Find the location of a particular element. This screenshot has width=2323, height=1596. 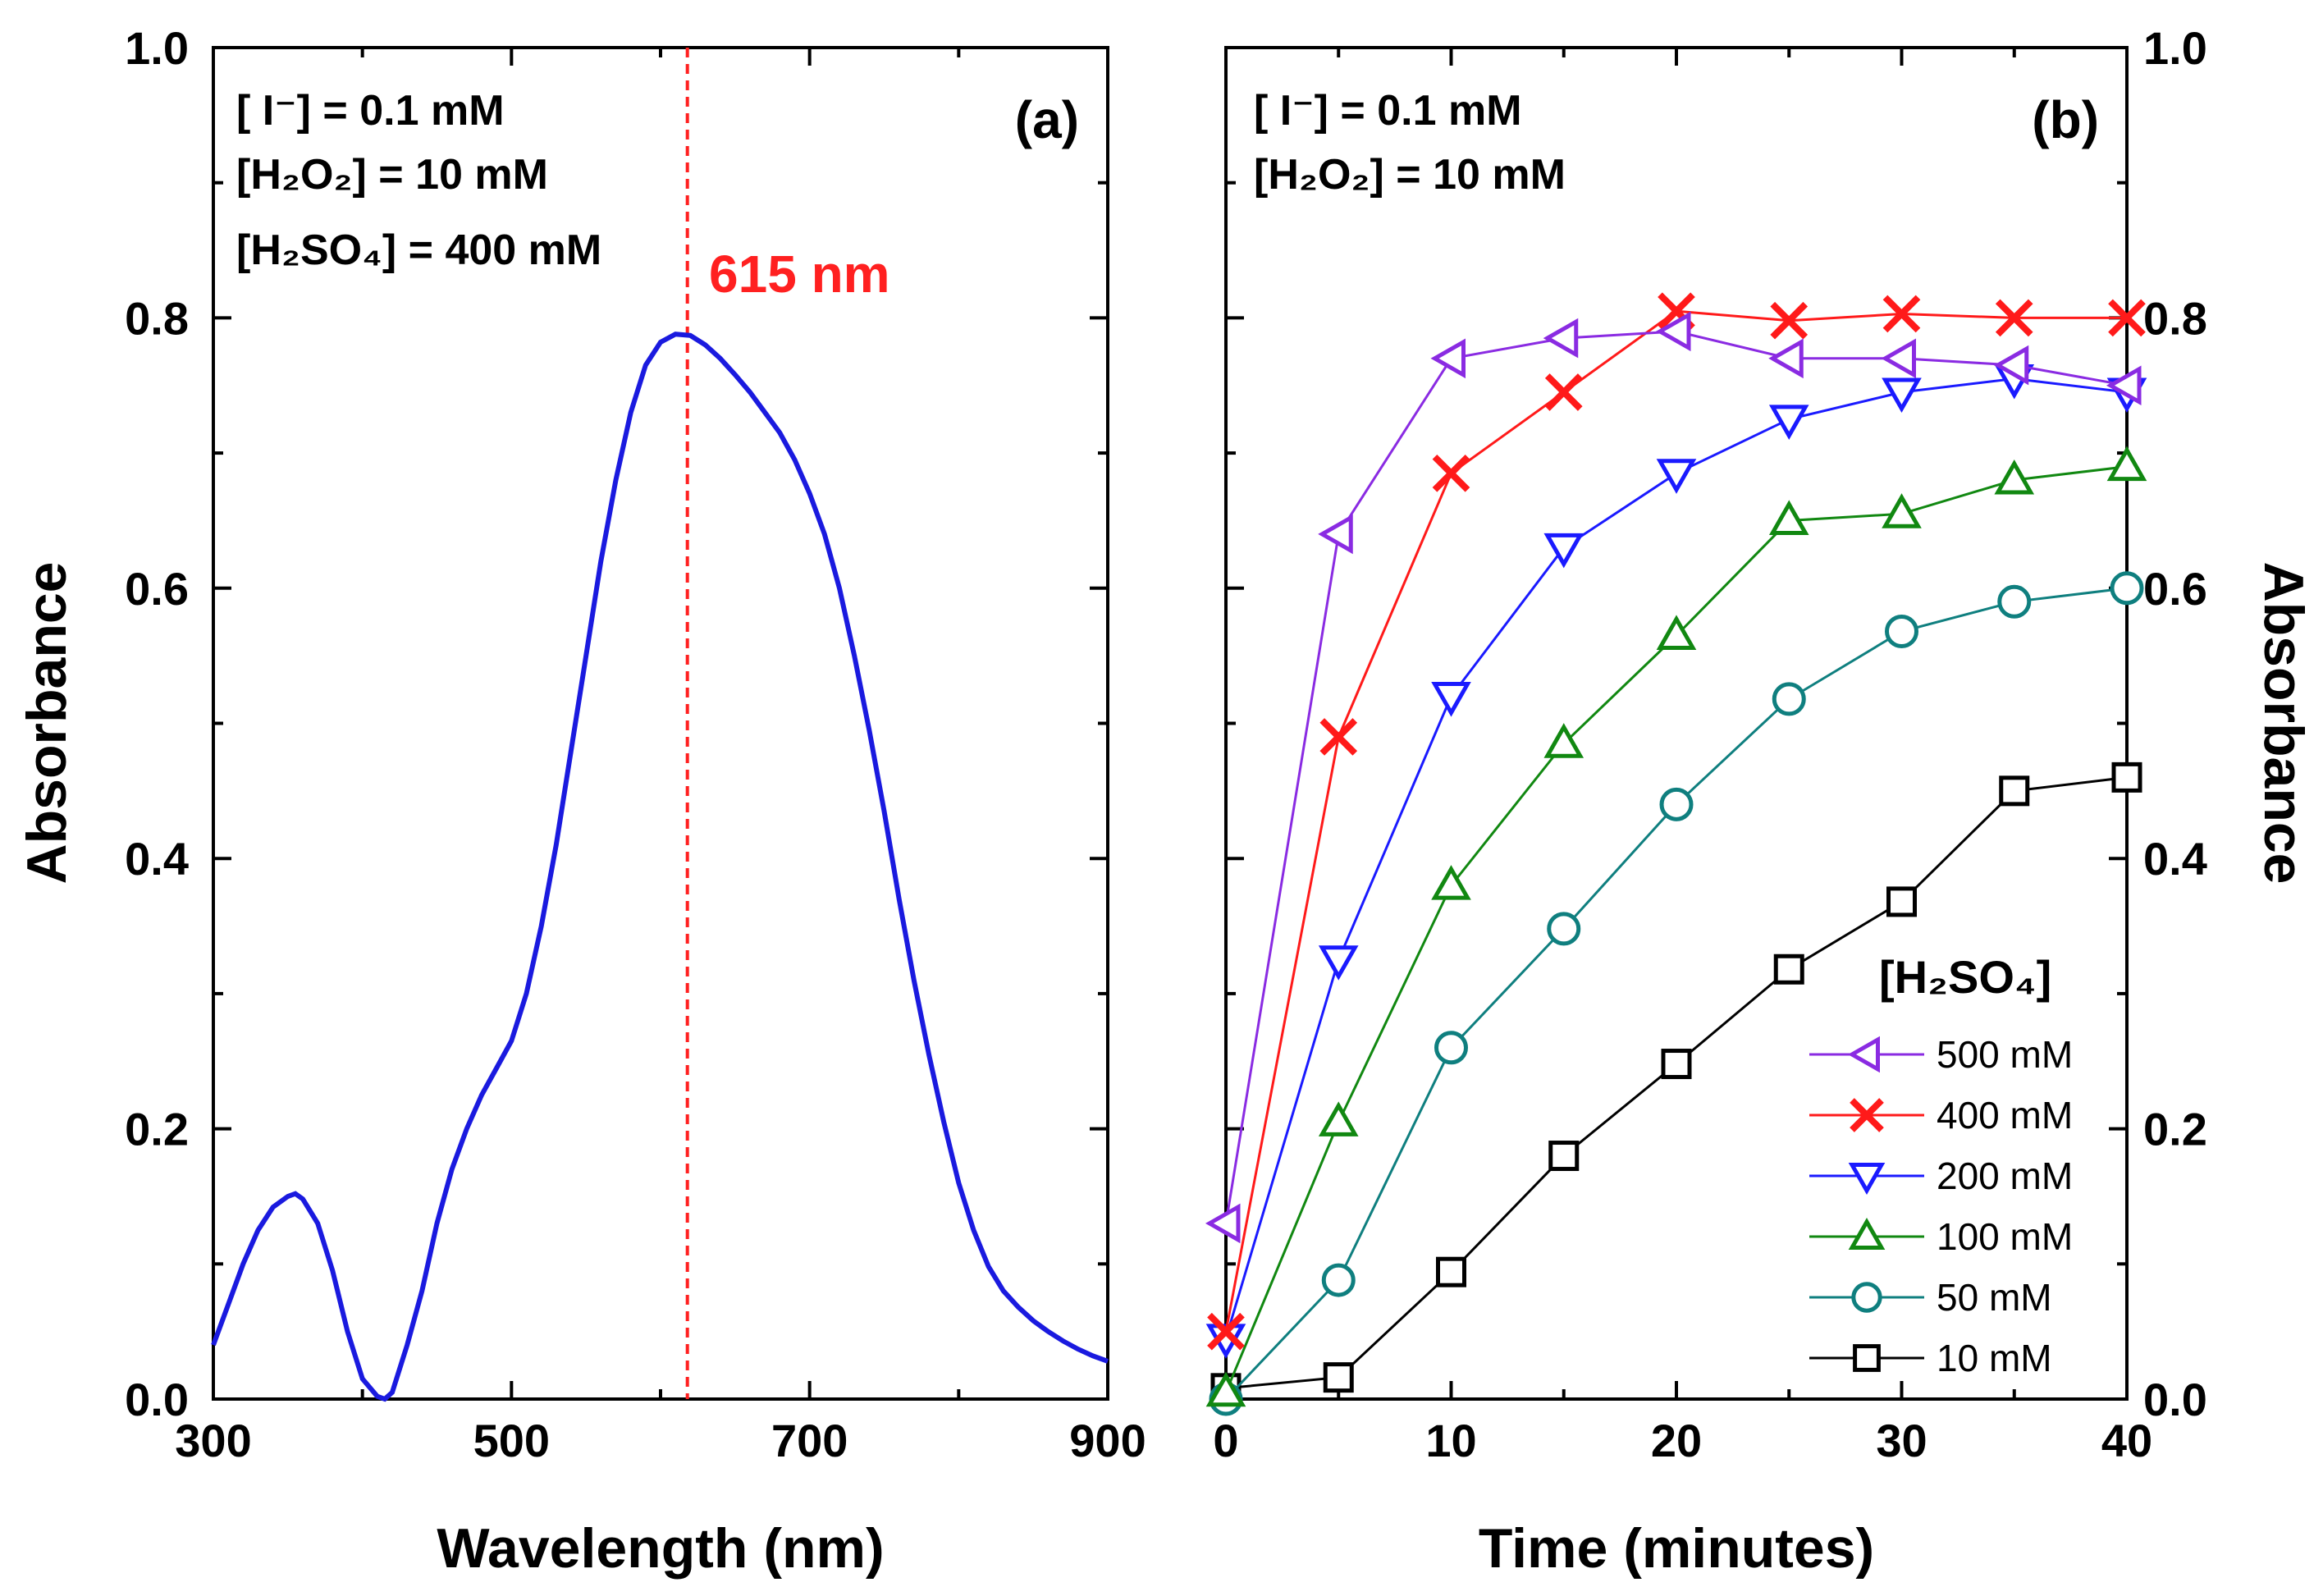

legend-label: 200 mM is located at coordinates (2005, 1176).